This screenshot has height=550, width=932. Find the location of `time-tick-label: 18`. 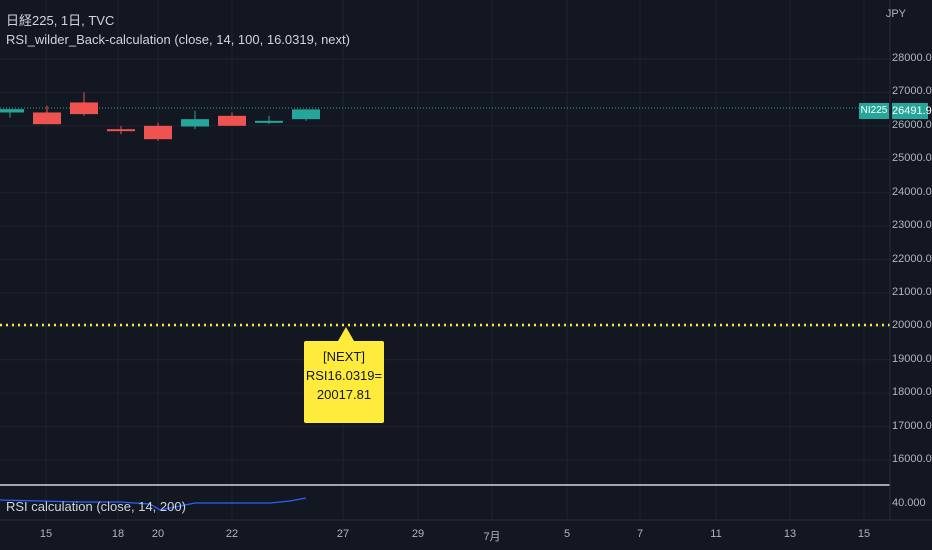

time-tick-label: 18 is located at coordinates (118, 534).